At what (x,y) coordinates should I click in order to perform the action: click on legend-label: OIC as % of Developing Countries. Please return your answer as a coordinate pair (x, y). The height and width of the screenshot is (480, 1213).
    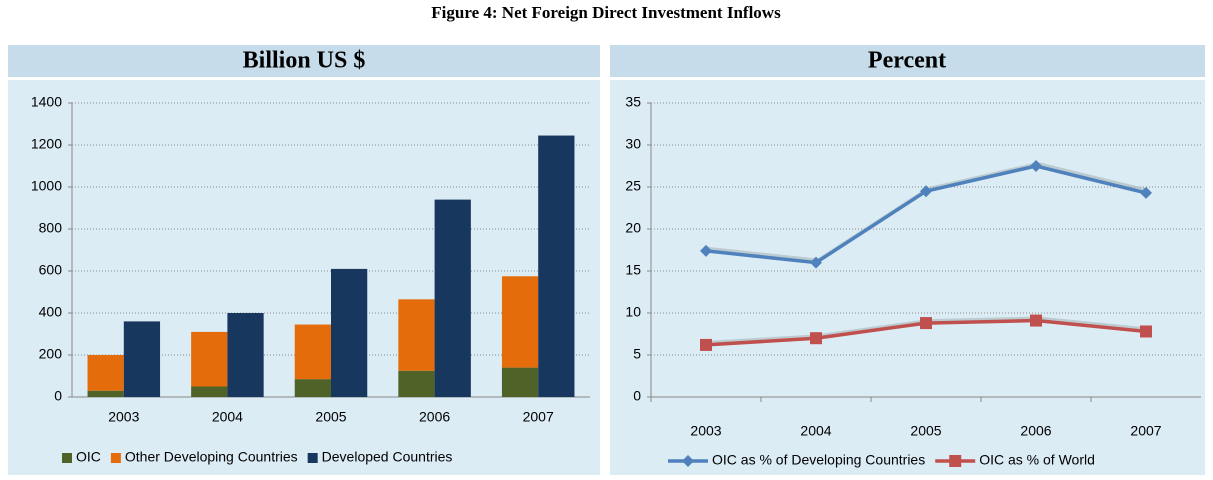
    Looking at the image, I should click on (818, 460).